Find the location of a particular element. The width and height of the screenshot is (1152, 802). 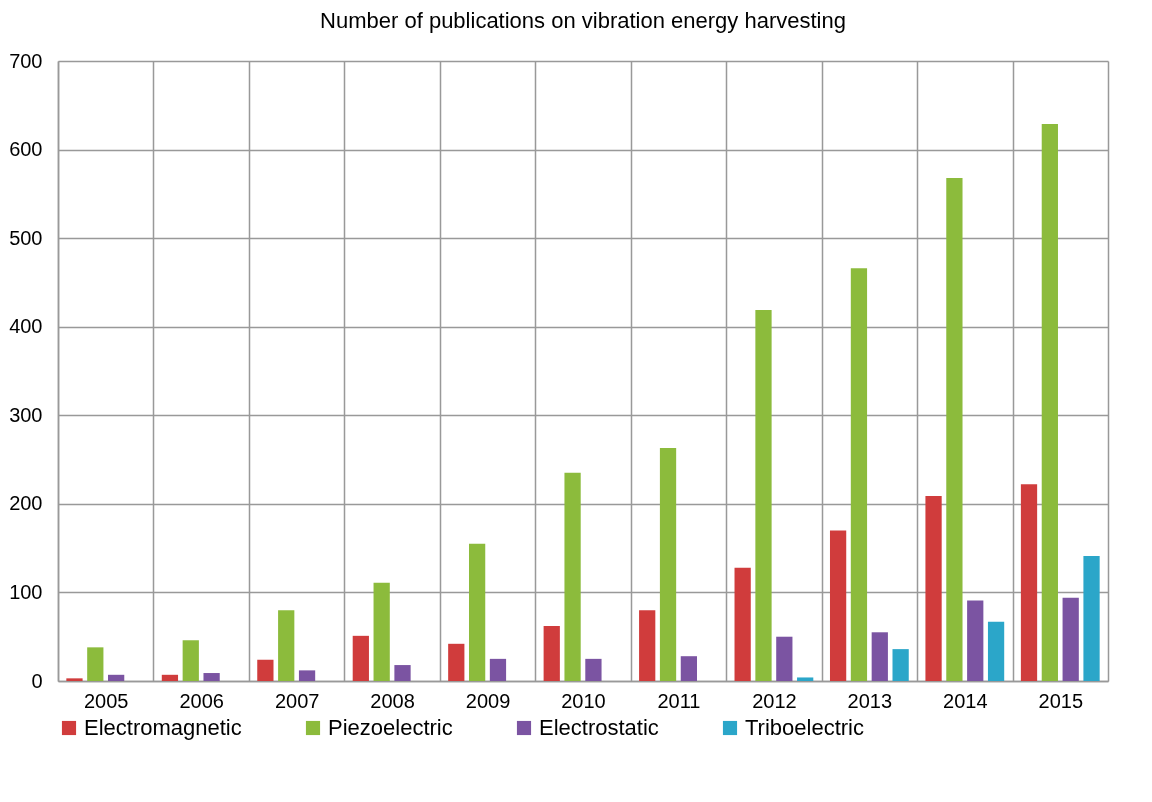

x-tick-label: 2007 is located at coordinates (297, 700).